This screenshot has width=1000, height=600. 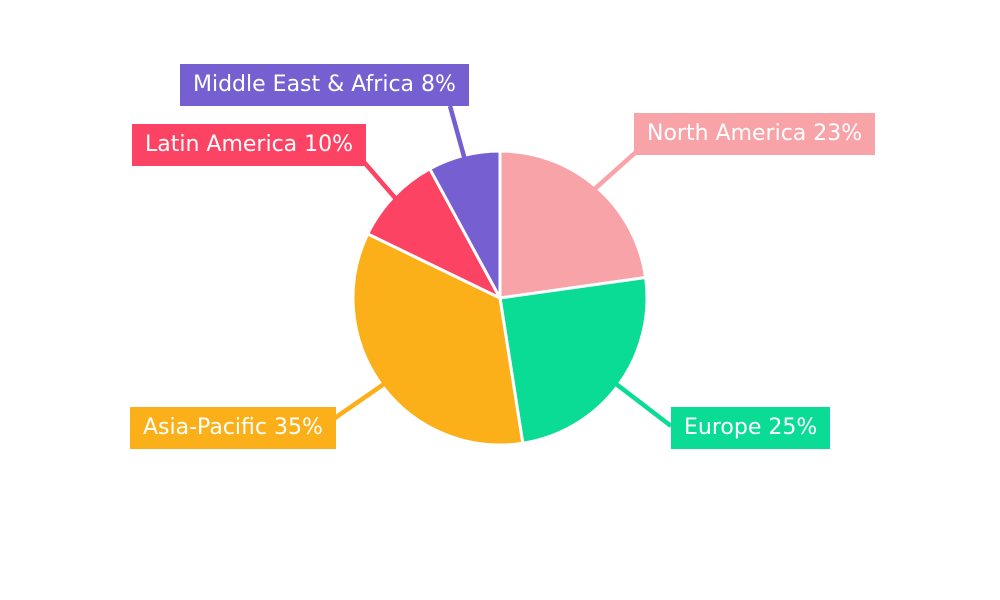 What do you see at coordinates (755, 134) in the screenshot?
I see `callout-north-america: North America 23%` at bounding box center [755, 134].